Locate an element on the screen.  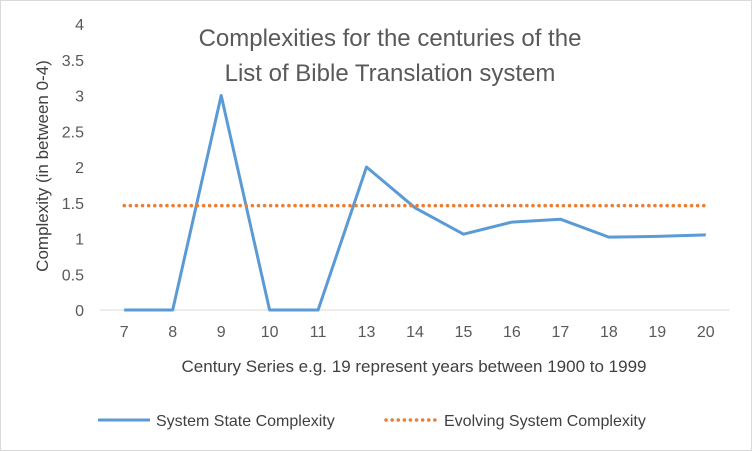
y-tick-label: 1.5 is located at coordinates (73, 204).